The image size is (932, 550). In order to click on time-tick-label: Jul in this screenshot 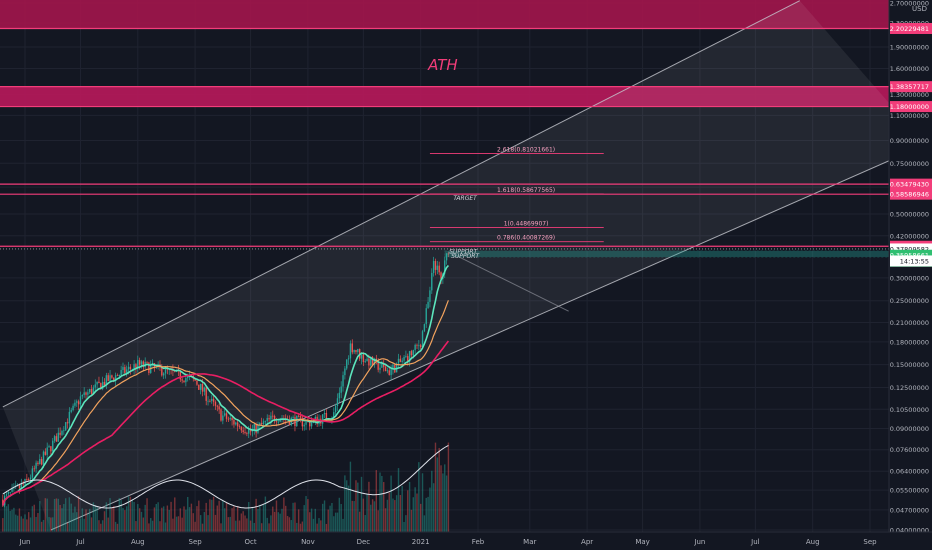, I will do `click(80, 542)`.